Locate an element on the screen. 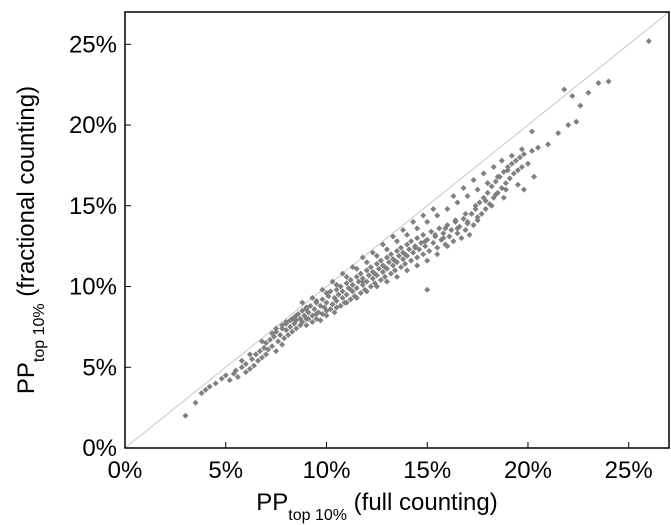 This screenshot has width=671, height=525. x-tick-label: 25% is located at coordinates (629, 470).